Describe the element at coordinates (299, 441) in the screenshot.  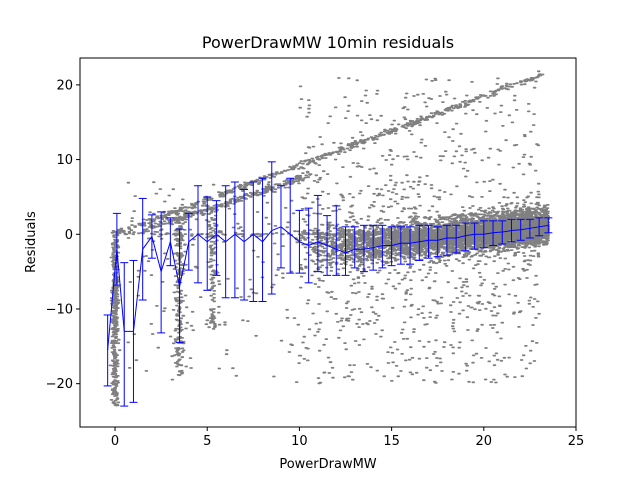
I see `x-tick-label-2: 10` at that location.